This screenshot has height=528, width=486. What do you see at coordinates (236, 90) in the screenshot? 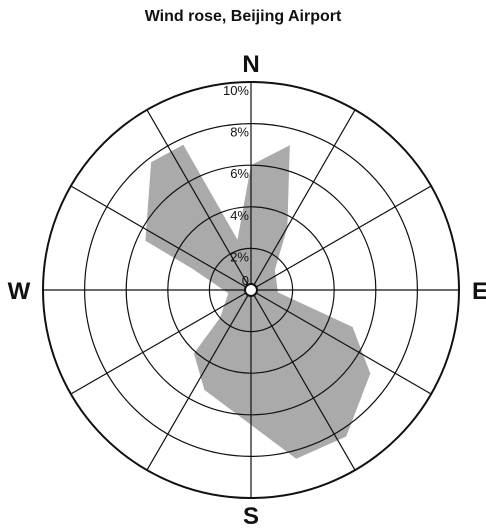
I see `radial-tick-label: 10%` at bounding box center [236, 90].